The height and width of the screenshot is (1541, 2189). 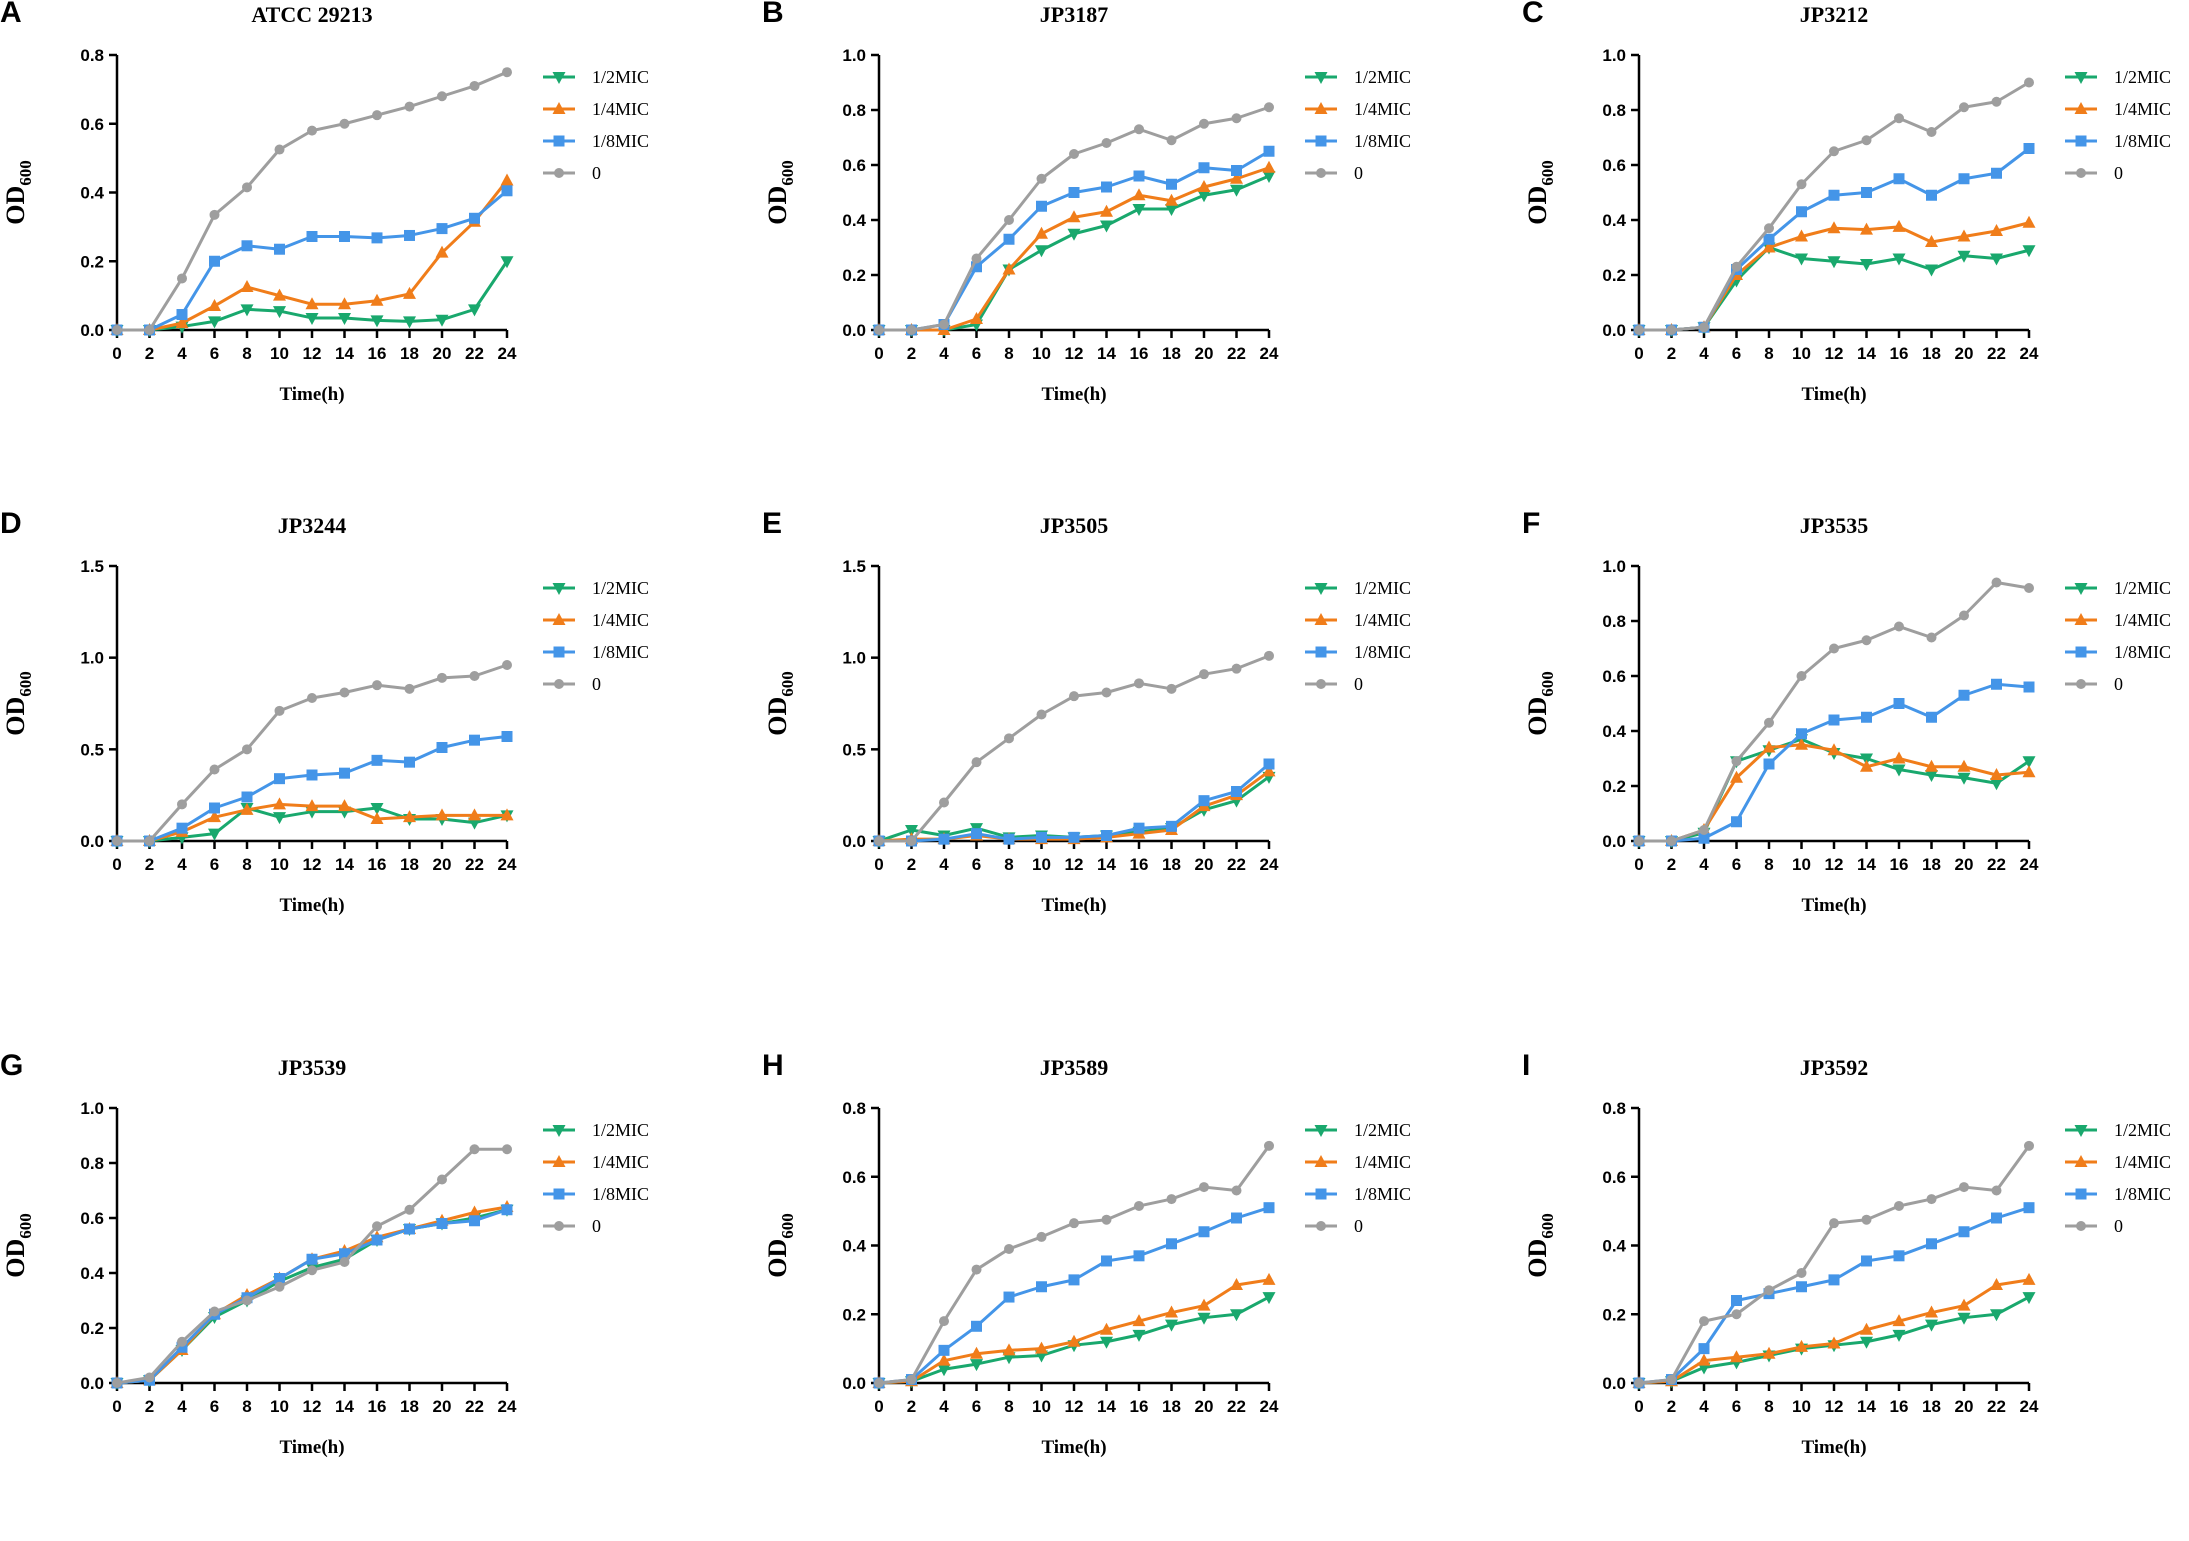 I want to click on x-tick-label: 6, so click(x=1736, y=353).